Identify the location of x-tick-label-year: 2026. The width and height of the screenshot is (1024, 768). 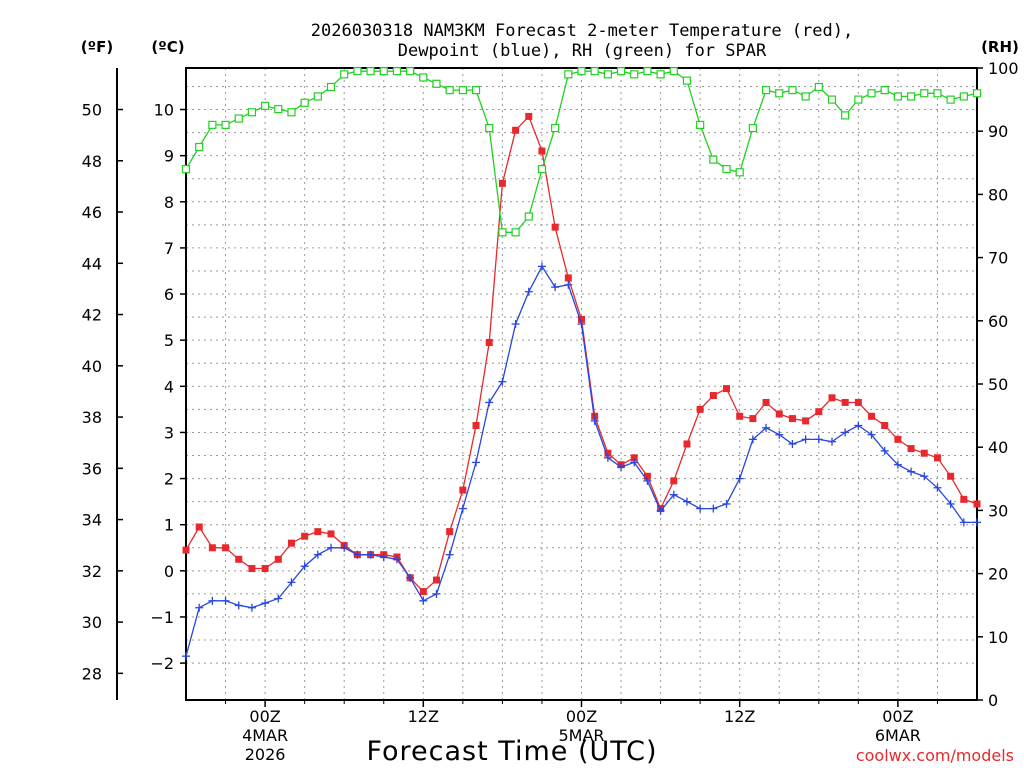
(265, 754).